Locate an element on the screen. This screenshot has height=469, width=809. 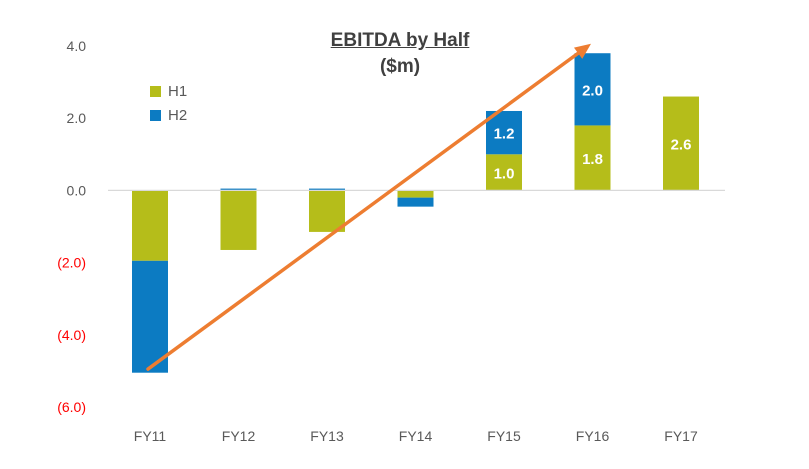
data-label: 1.0 is located at coordinates (504, 173).